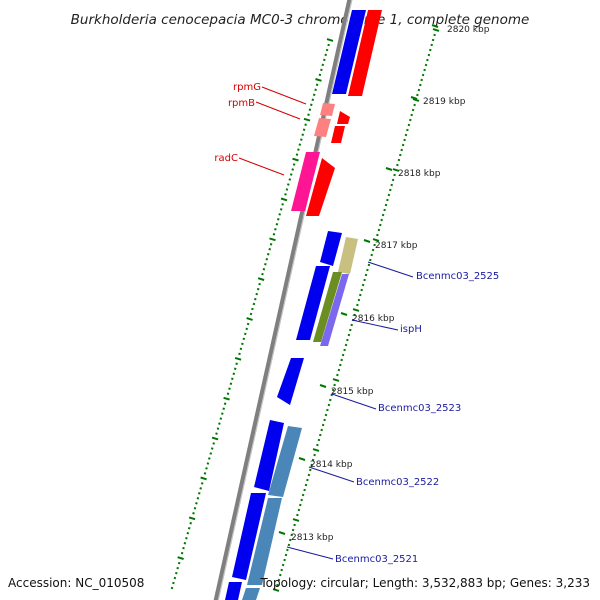  I want to click on cds-feature-rpmB, so click(322, 127).